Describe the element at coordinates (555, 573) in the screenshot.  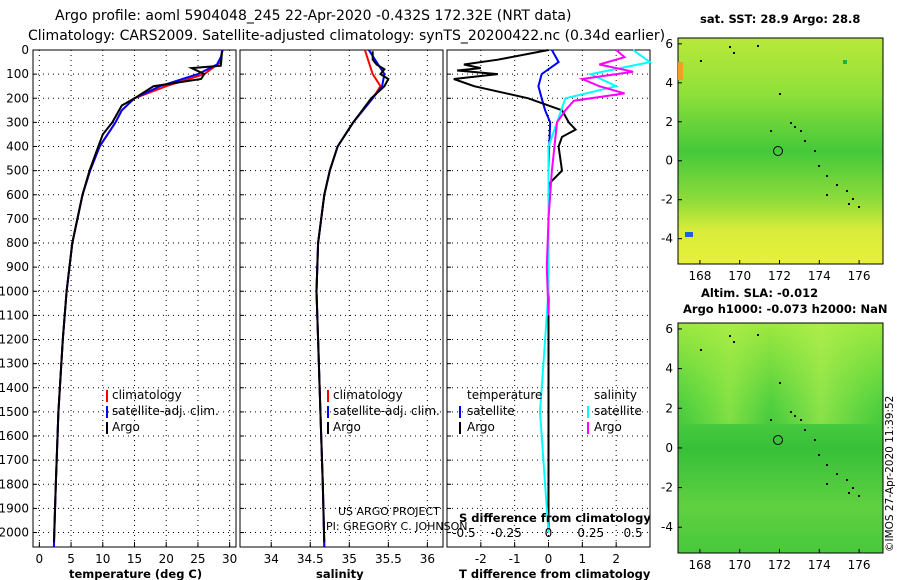
I see `difference-xlabel: T difference from climatology` at that location.